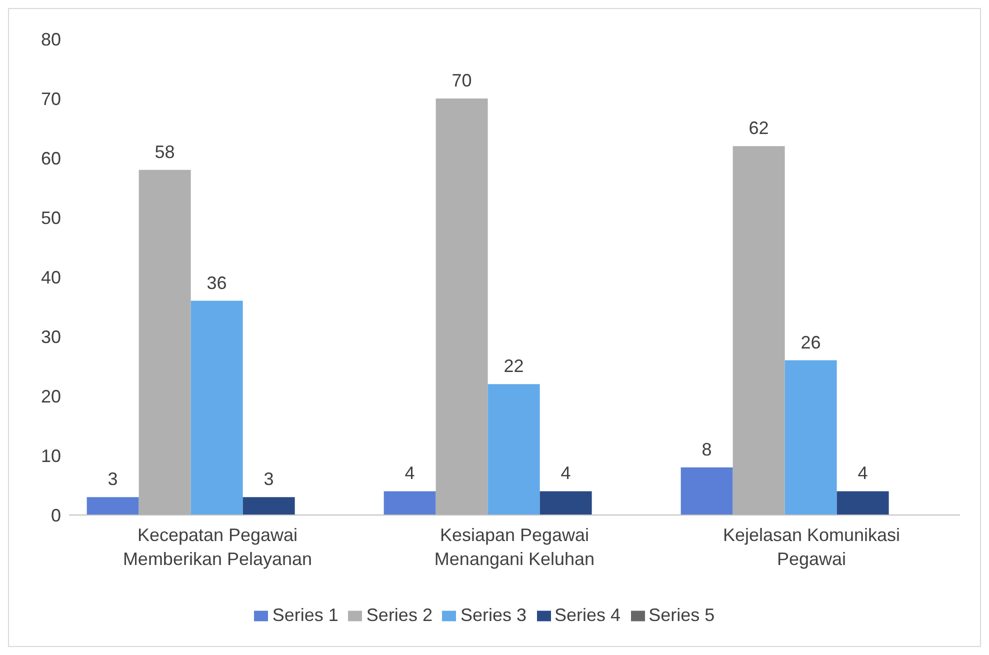 The image size is (989, 655). Describe the element at coordinates (462, 80) in the screenshot. I see `data-label: 70` at that location.